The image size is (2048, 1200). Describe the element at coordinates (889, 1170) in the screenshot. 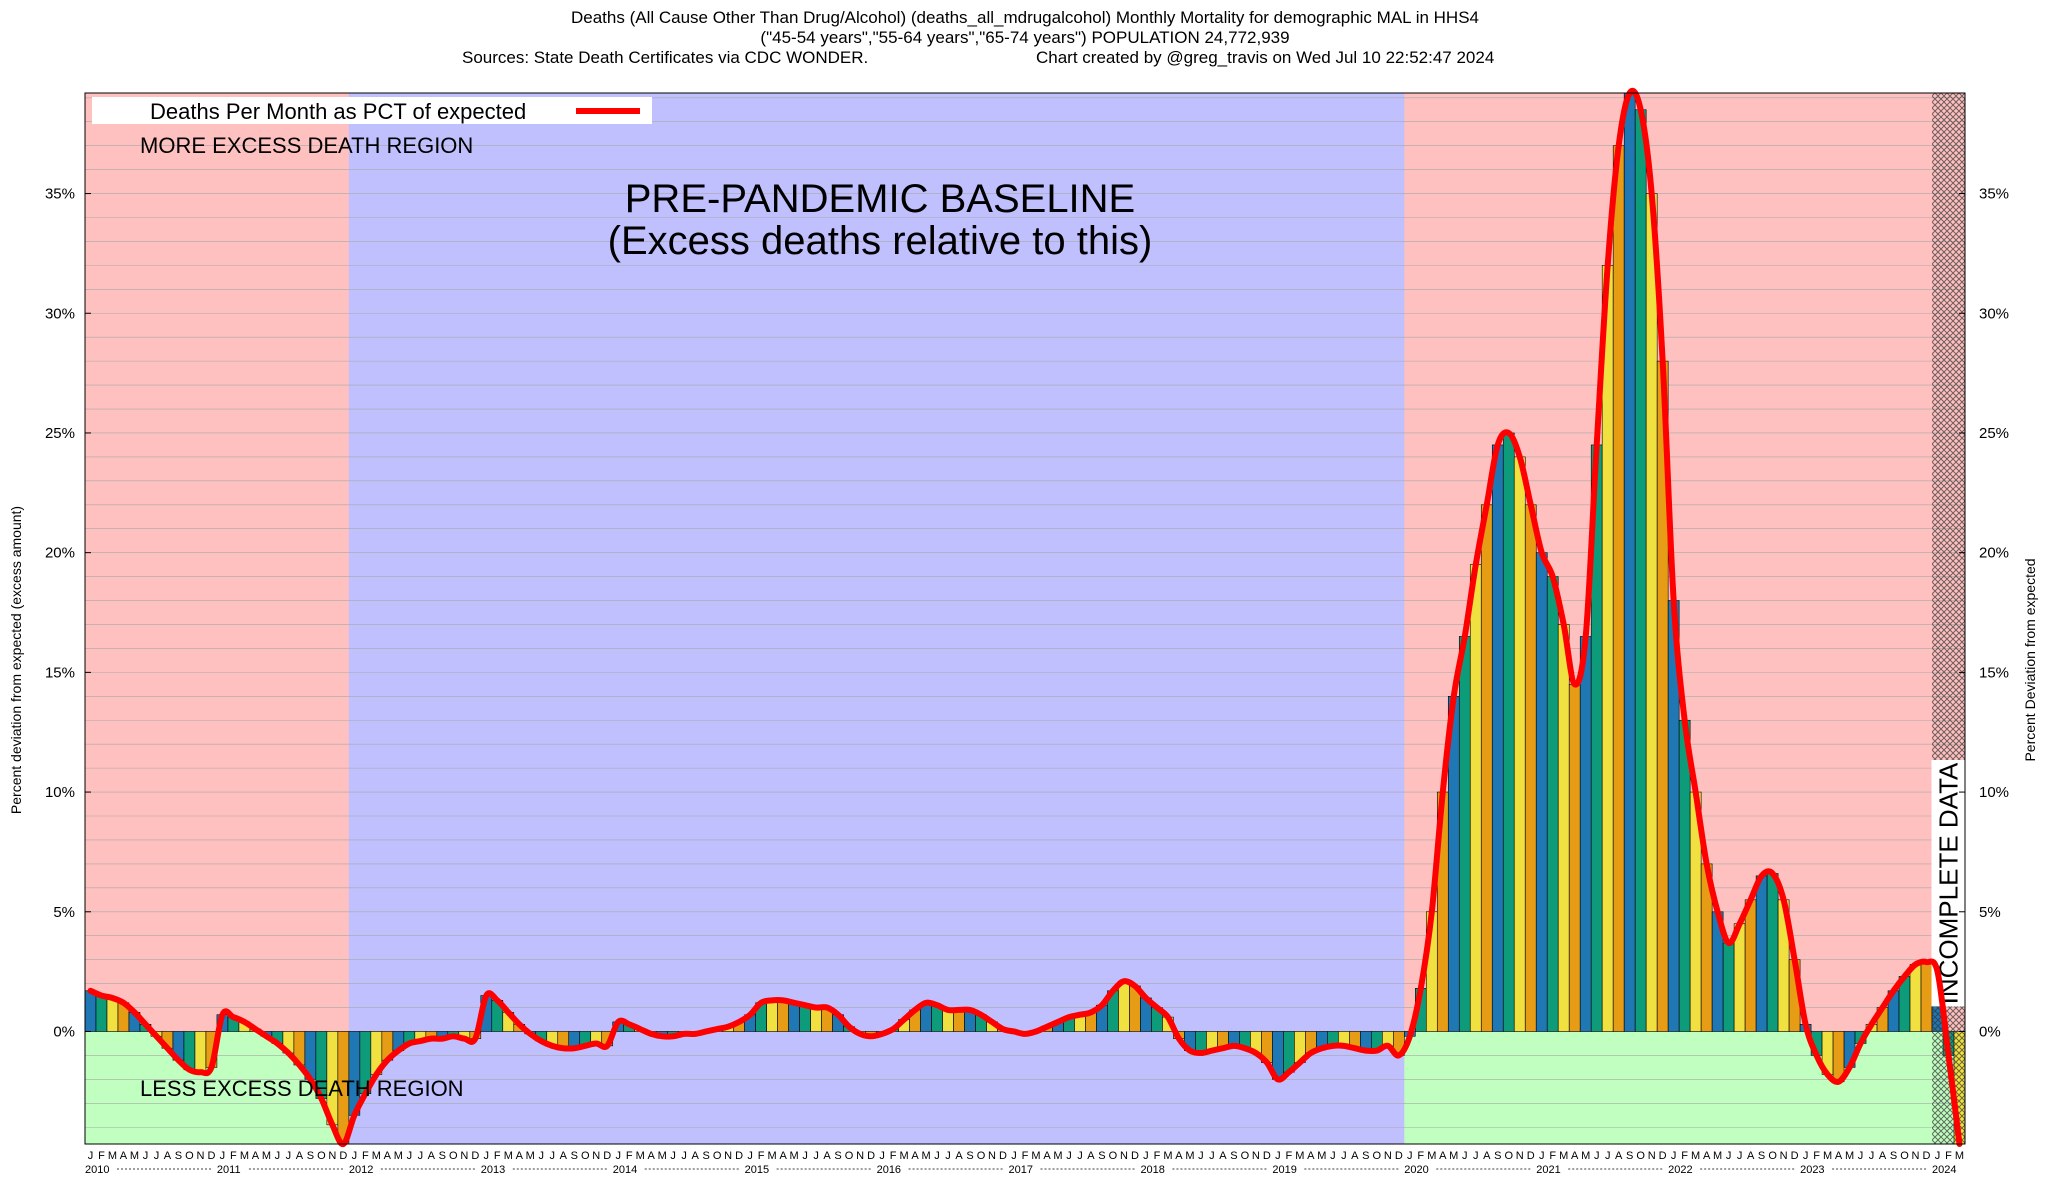

I see `x-year-label: 2016` at that location.